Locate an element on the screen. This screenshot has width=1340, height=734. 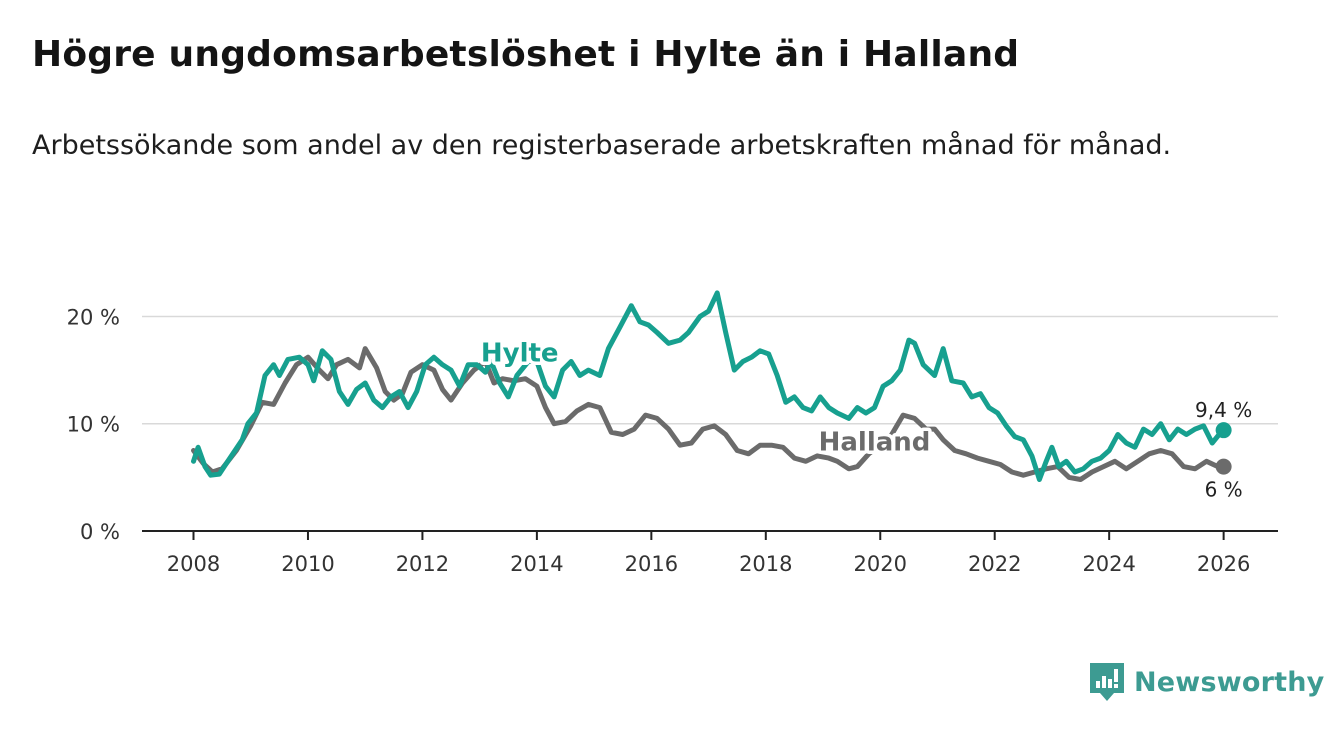
y-tick-label: 10 % is located at coordinates (93, 425).